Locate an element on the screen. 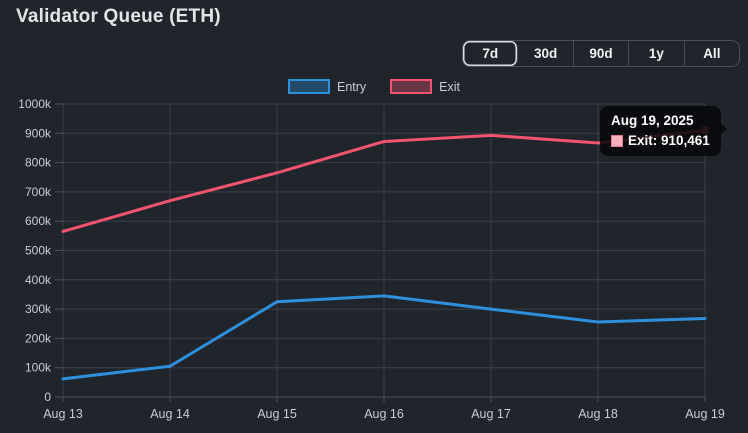  tooltip-date: Aug 19, 2025 is located at coordinates (652, 120).